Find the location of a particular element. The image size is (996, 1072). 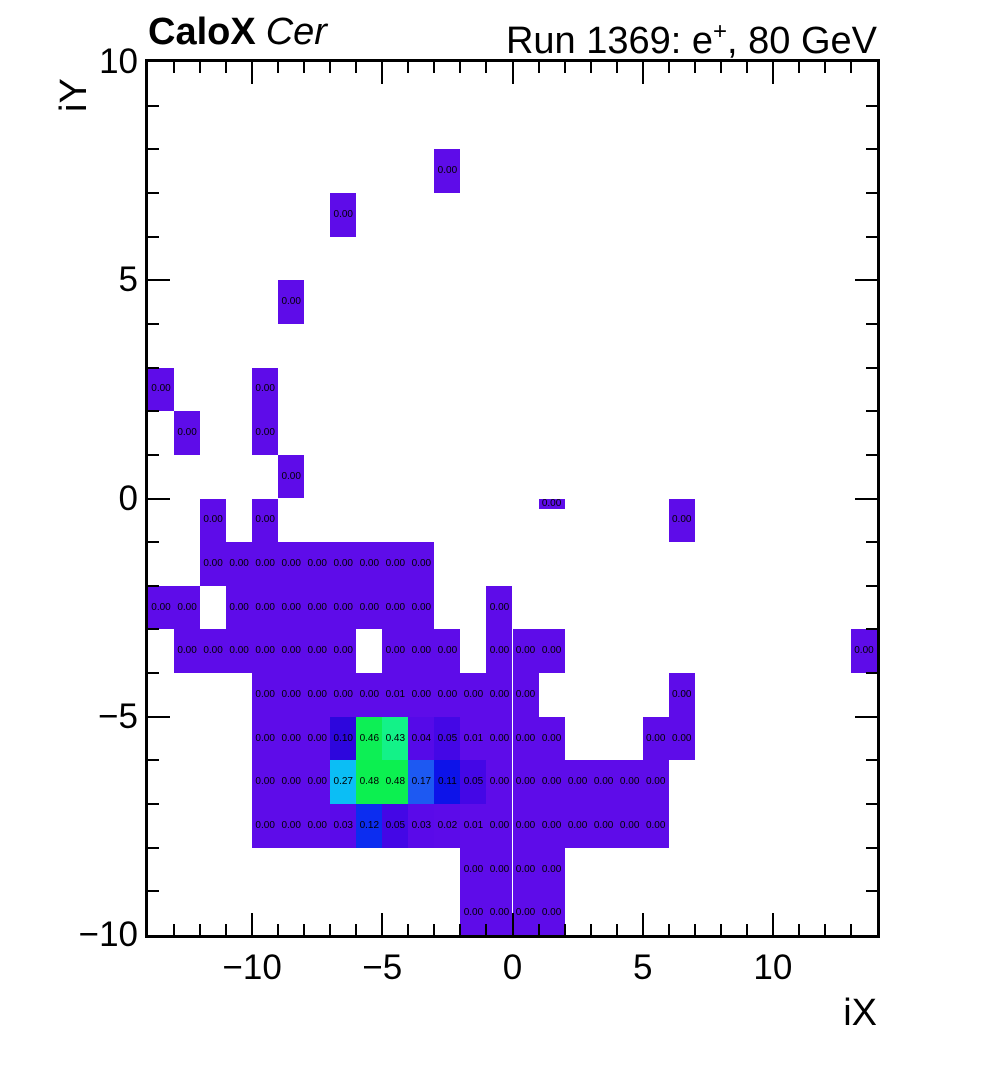

heatmap-cell: 0.27 is located at coordinates (343, 782).